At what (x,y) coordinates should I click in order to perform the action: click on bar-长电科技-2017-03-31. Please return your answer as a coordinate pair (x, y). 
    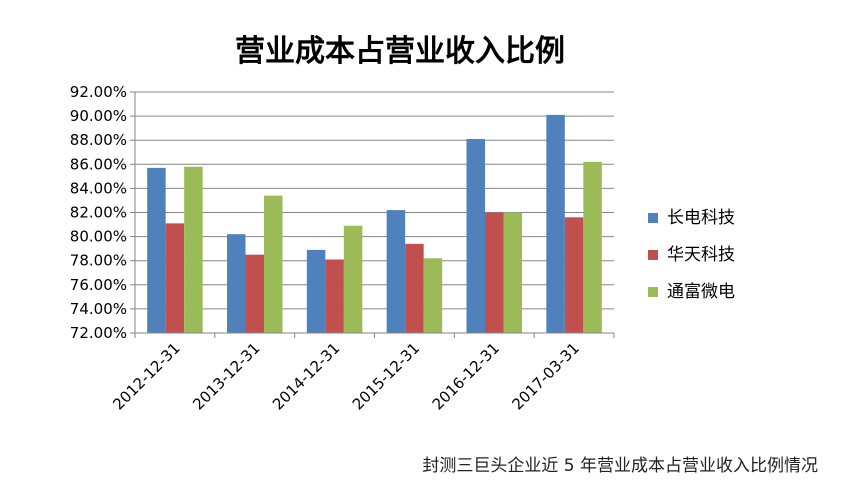
    Looking at the image, I should click on (555, 224).